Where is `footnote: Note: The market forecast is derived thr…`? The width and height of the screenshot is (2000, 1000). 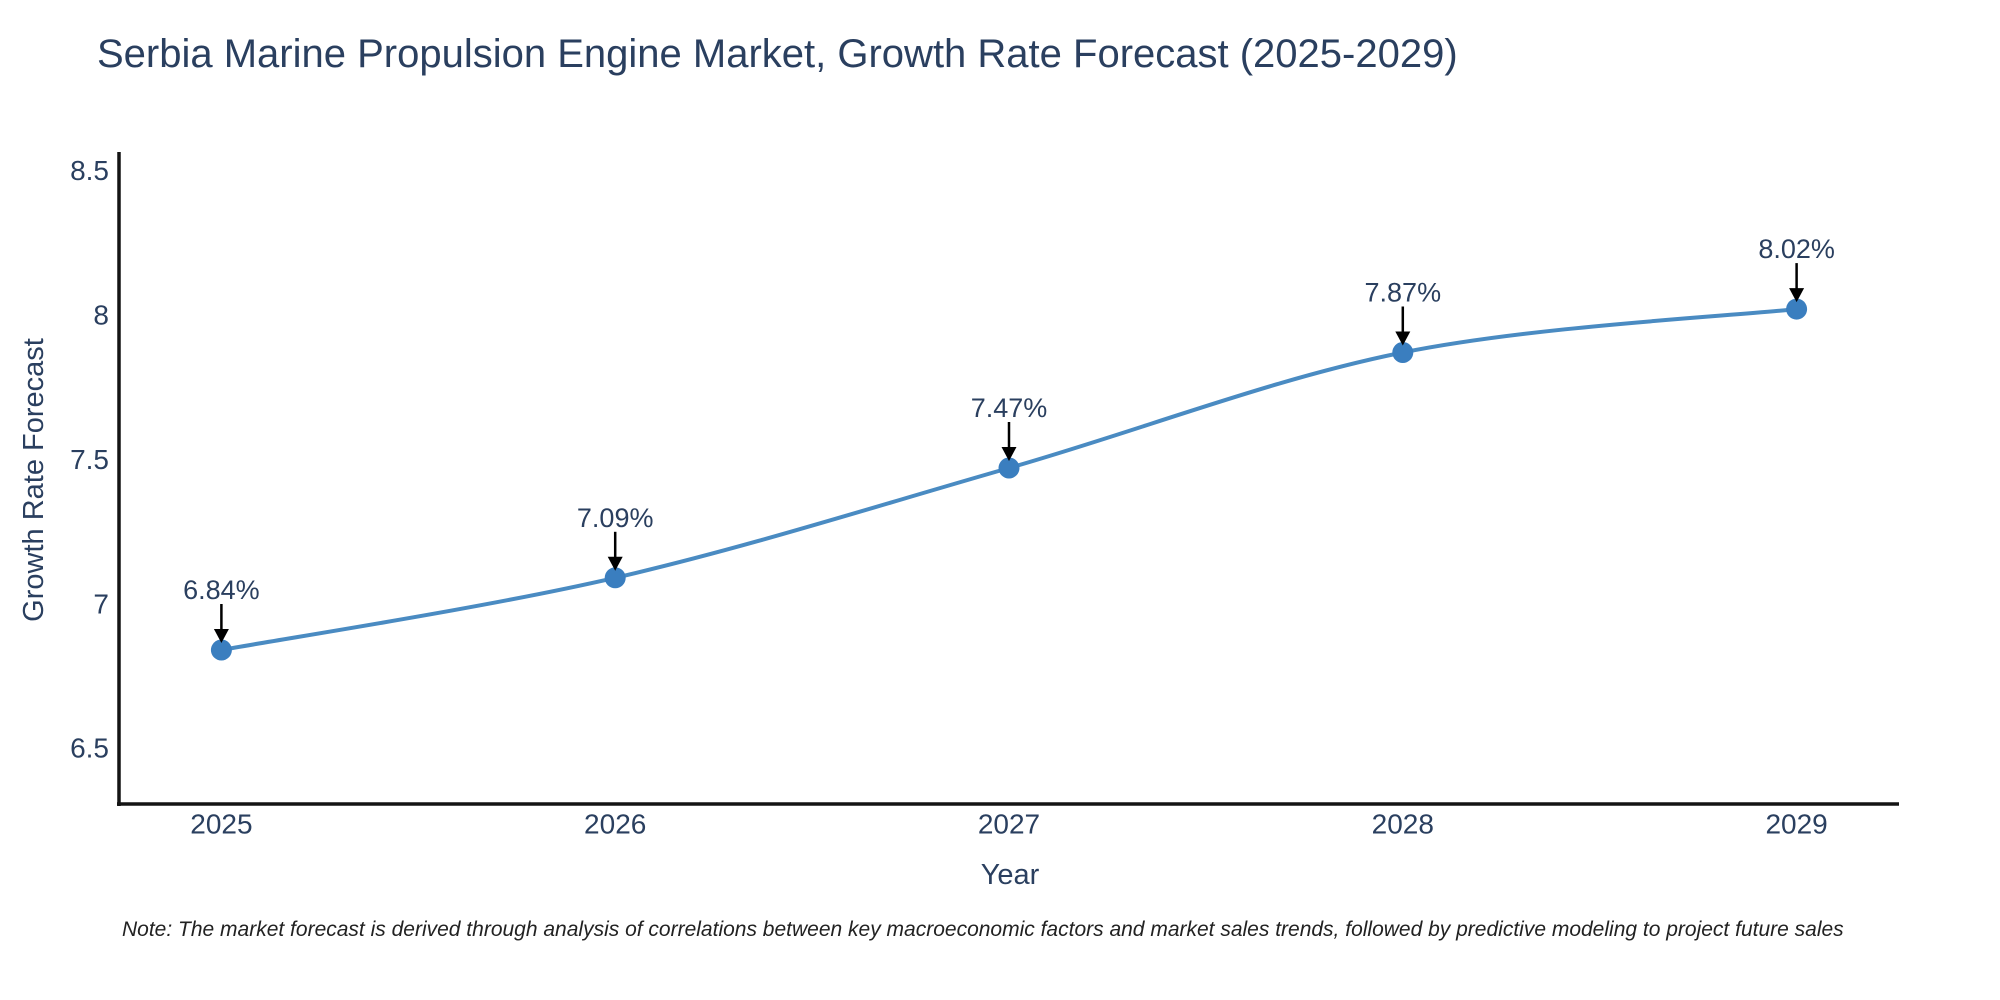
footnote: Note: The market forecast is derived thr… is located at coordinates (983, 929).